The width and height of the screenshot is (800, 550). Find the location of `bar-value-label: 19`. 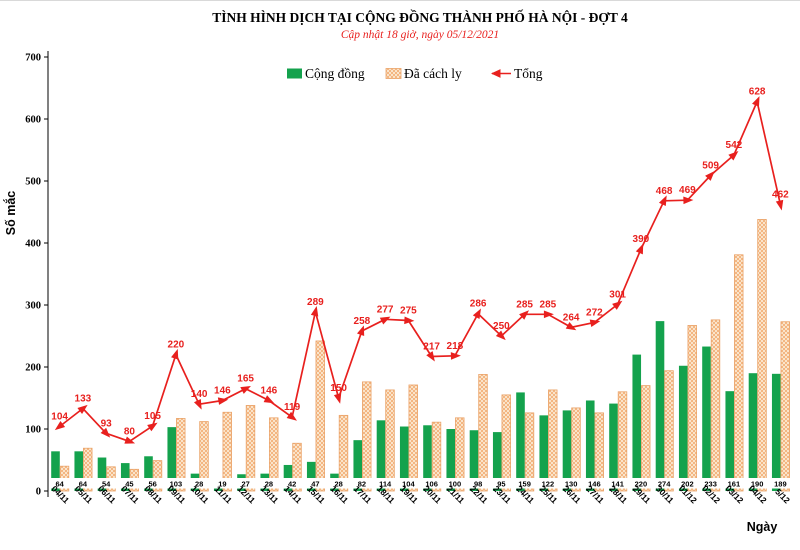

bar-value-label: 19 is located at coordinates (222, 483).